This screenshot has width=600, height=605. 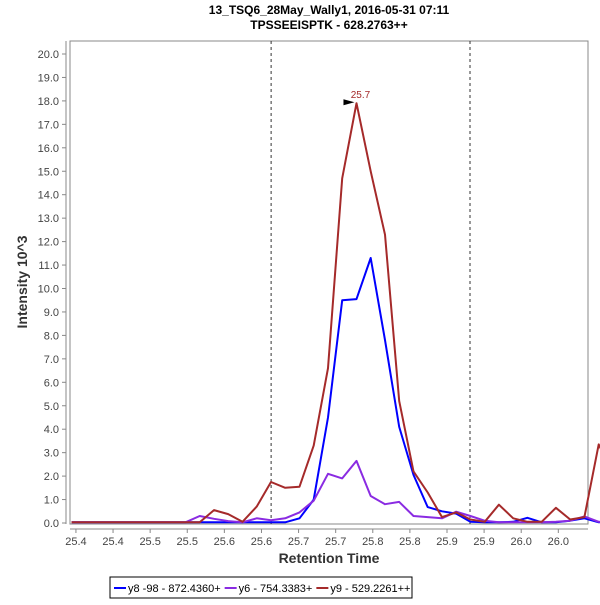 I want to click on y-tick-label: 1.0, so click(x=51, y=501).